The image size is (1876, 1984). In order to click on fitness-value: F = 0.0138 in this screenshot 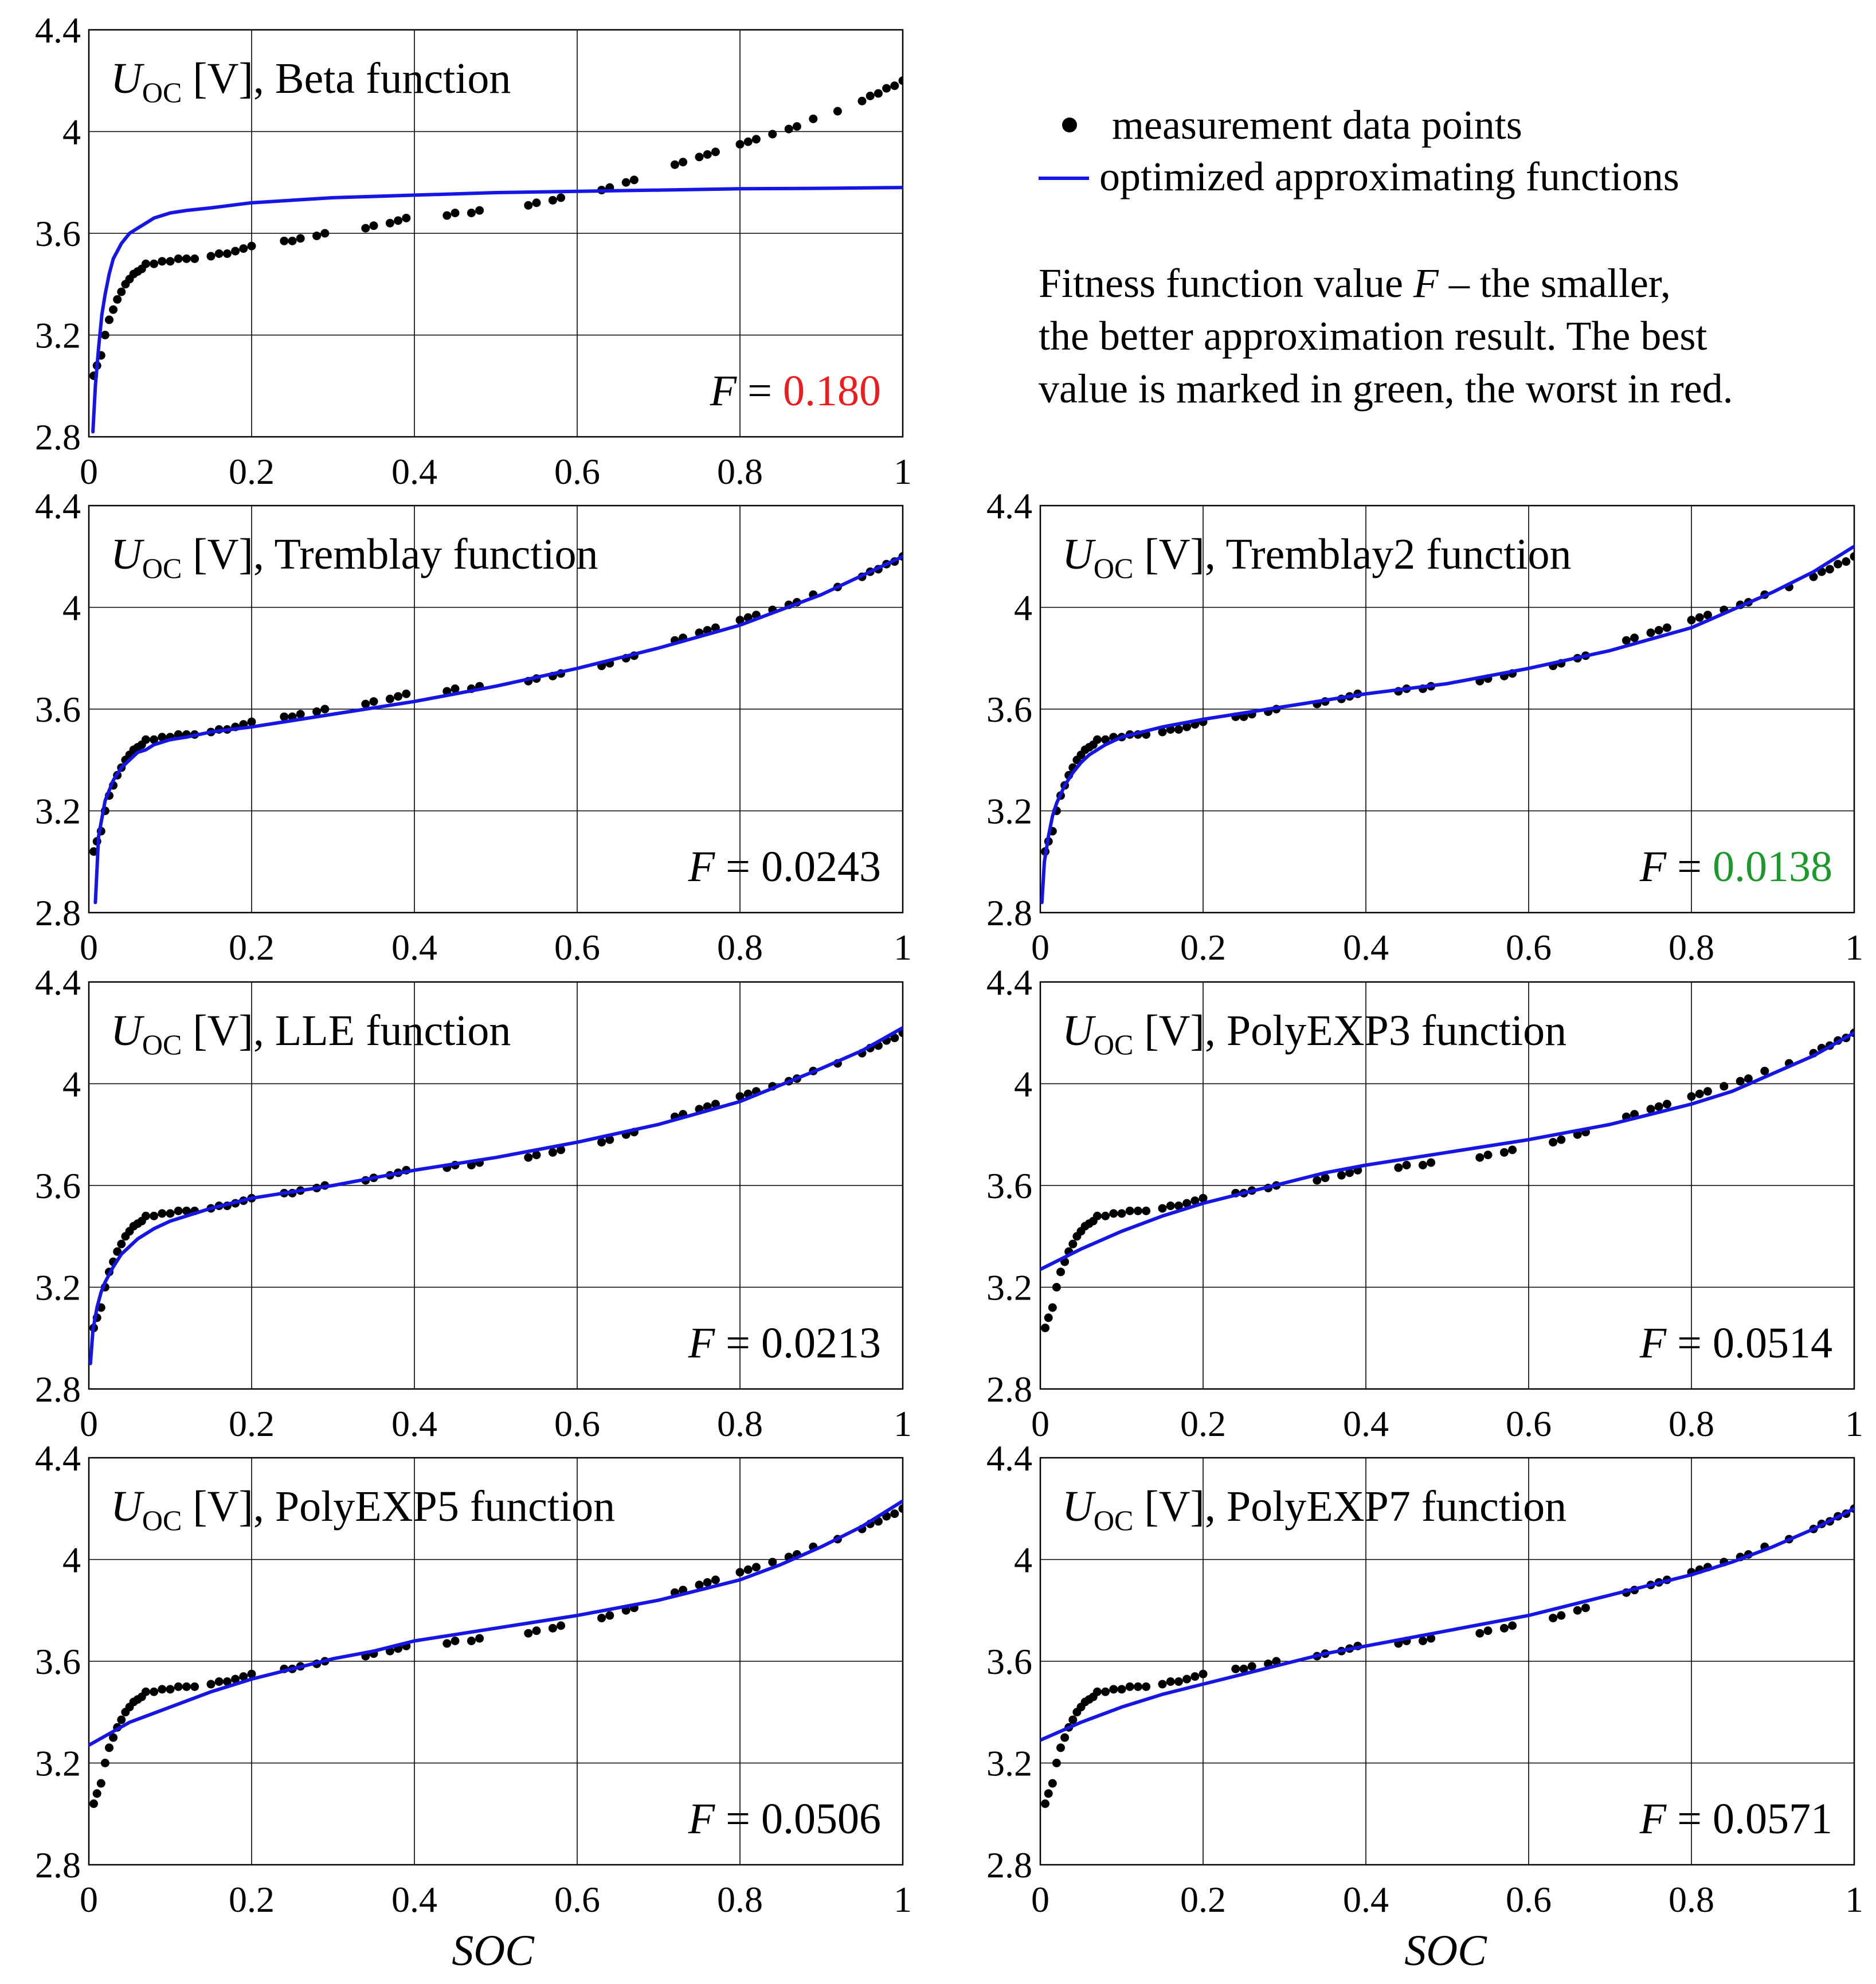, I will do `click(1735, 867)`.